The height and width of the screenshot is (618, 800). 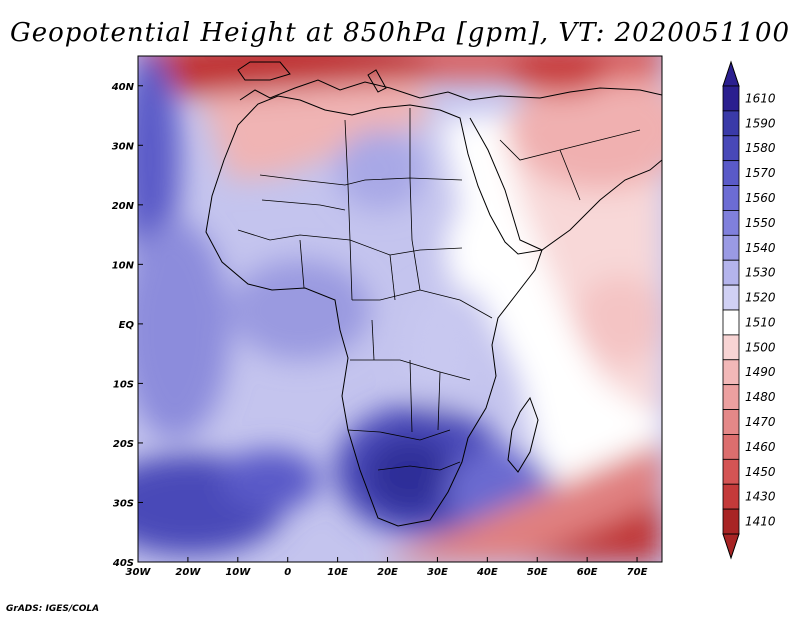 I want to click on lat-label: 20S, so click(x=123, y=444).